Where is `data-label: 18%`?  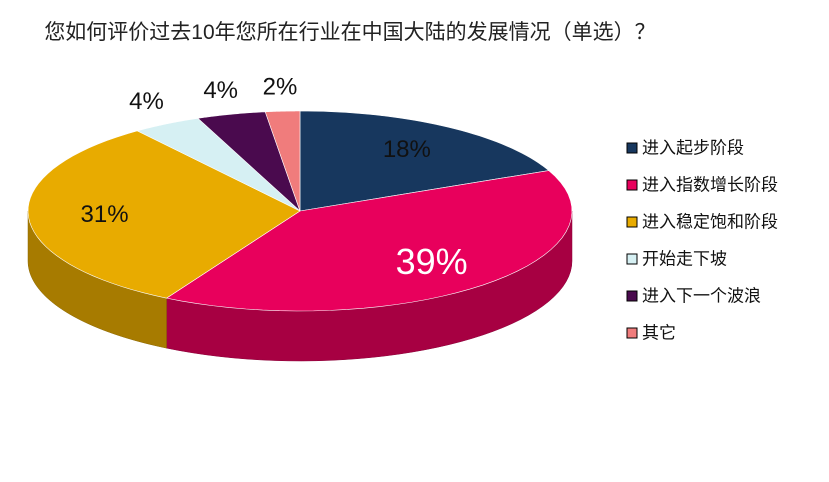 data-label: 18% is located at coordinates (407, 149).